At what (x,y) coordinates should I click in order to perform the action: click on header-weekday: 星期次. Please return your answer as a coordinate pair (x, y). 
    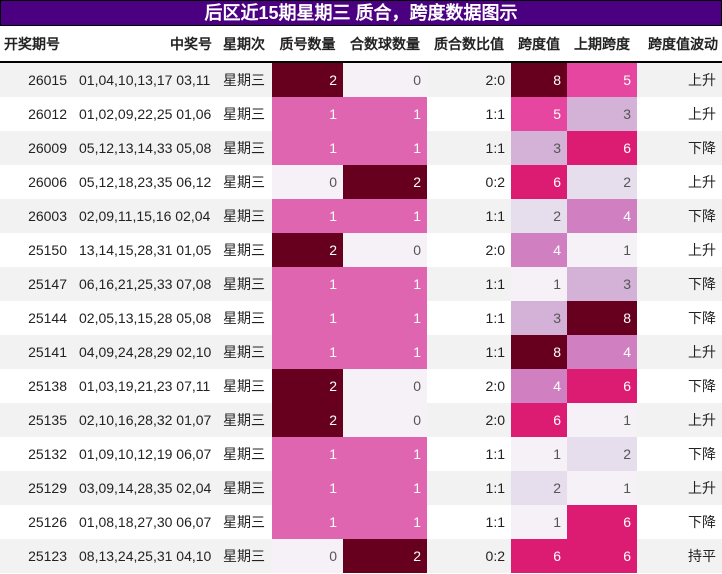
    Looking at the image, I should click on (244, 44).